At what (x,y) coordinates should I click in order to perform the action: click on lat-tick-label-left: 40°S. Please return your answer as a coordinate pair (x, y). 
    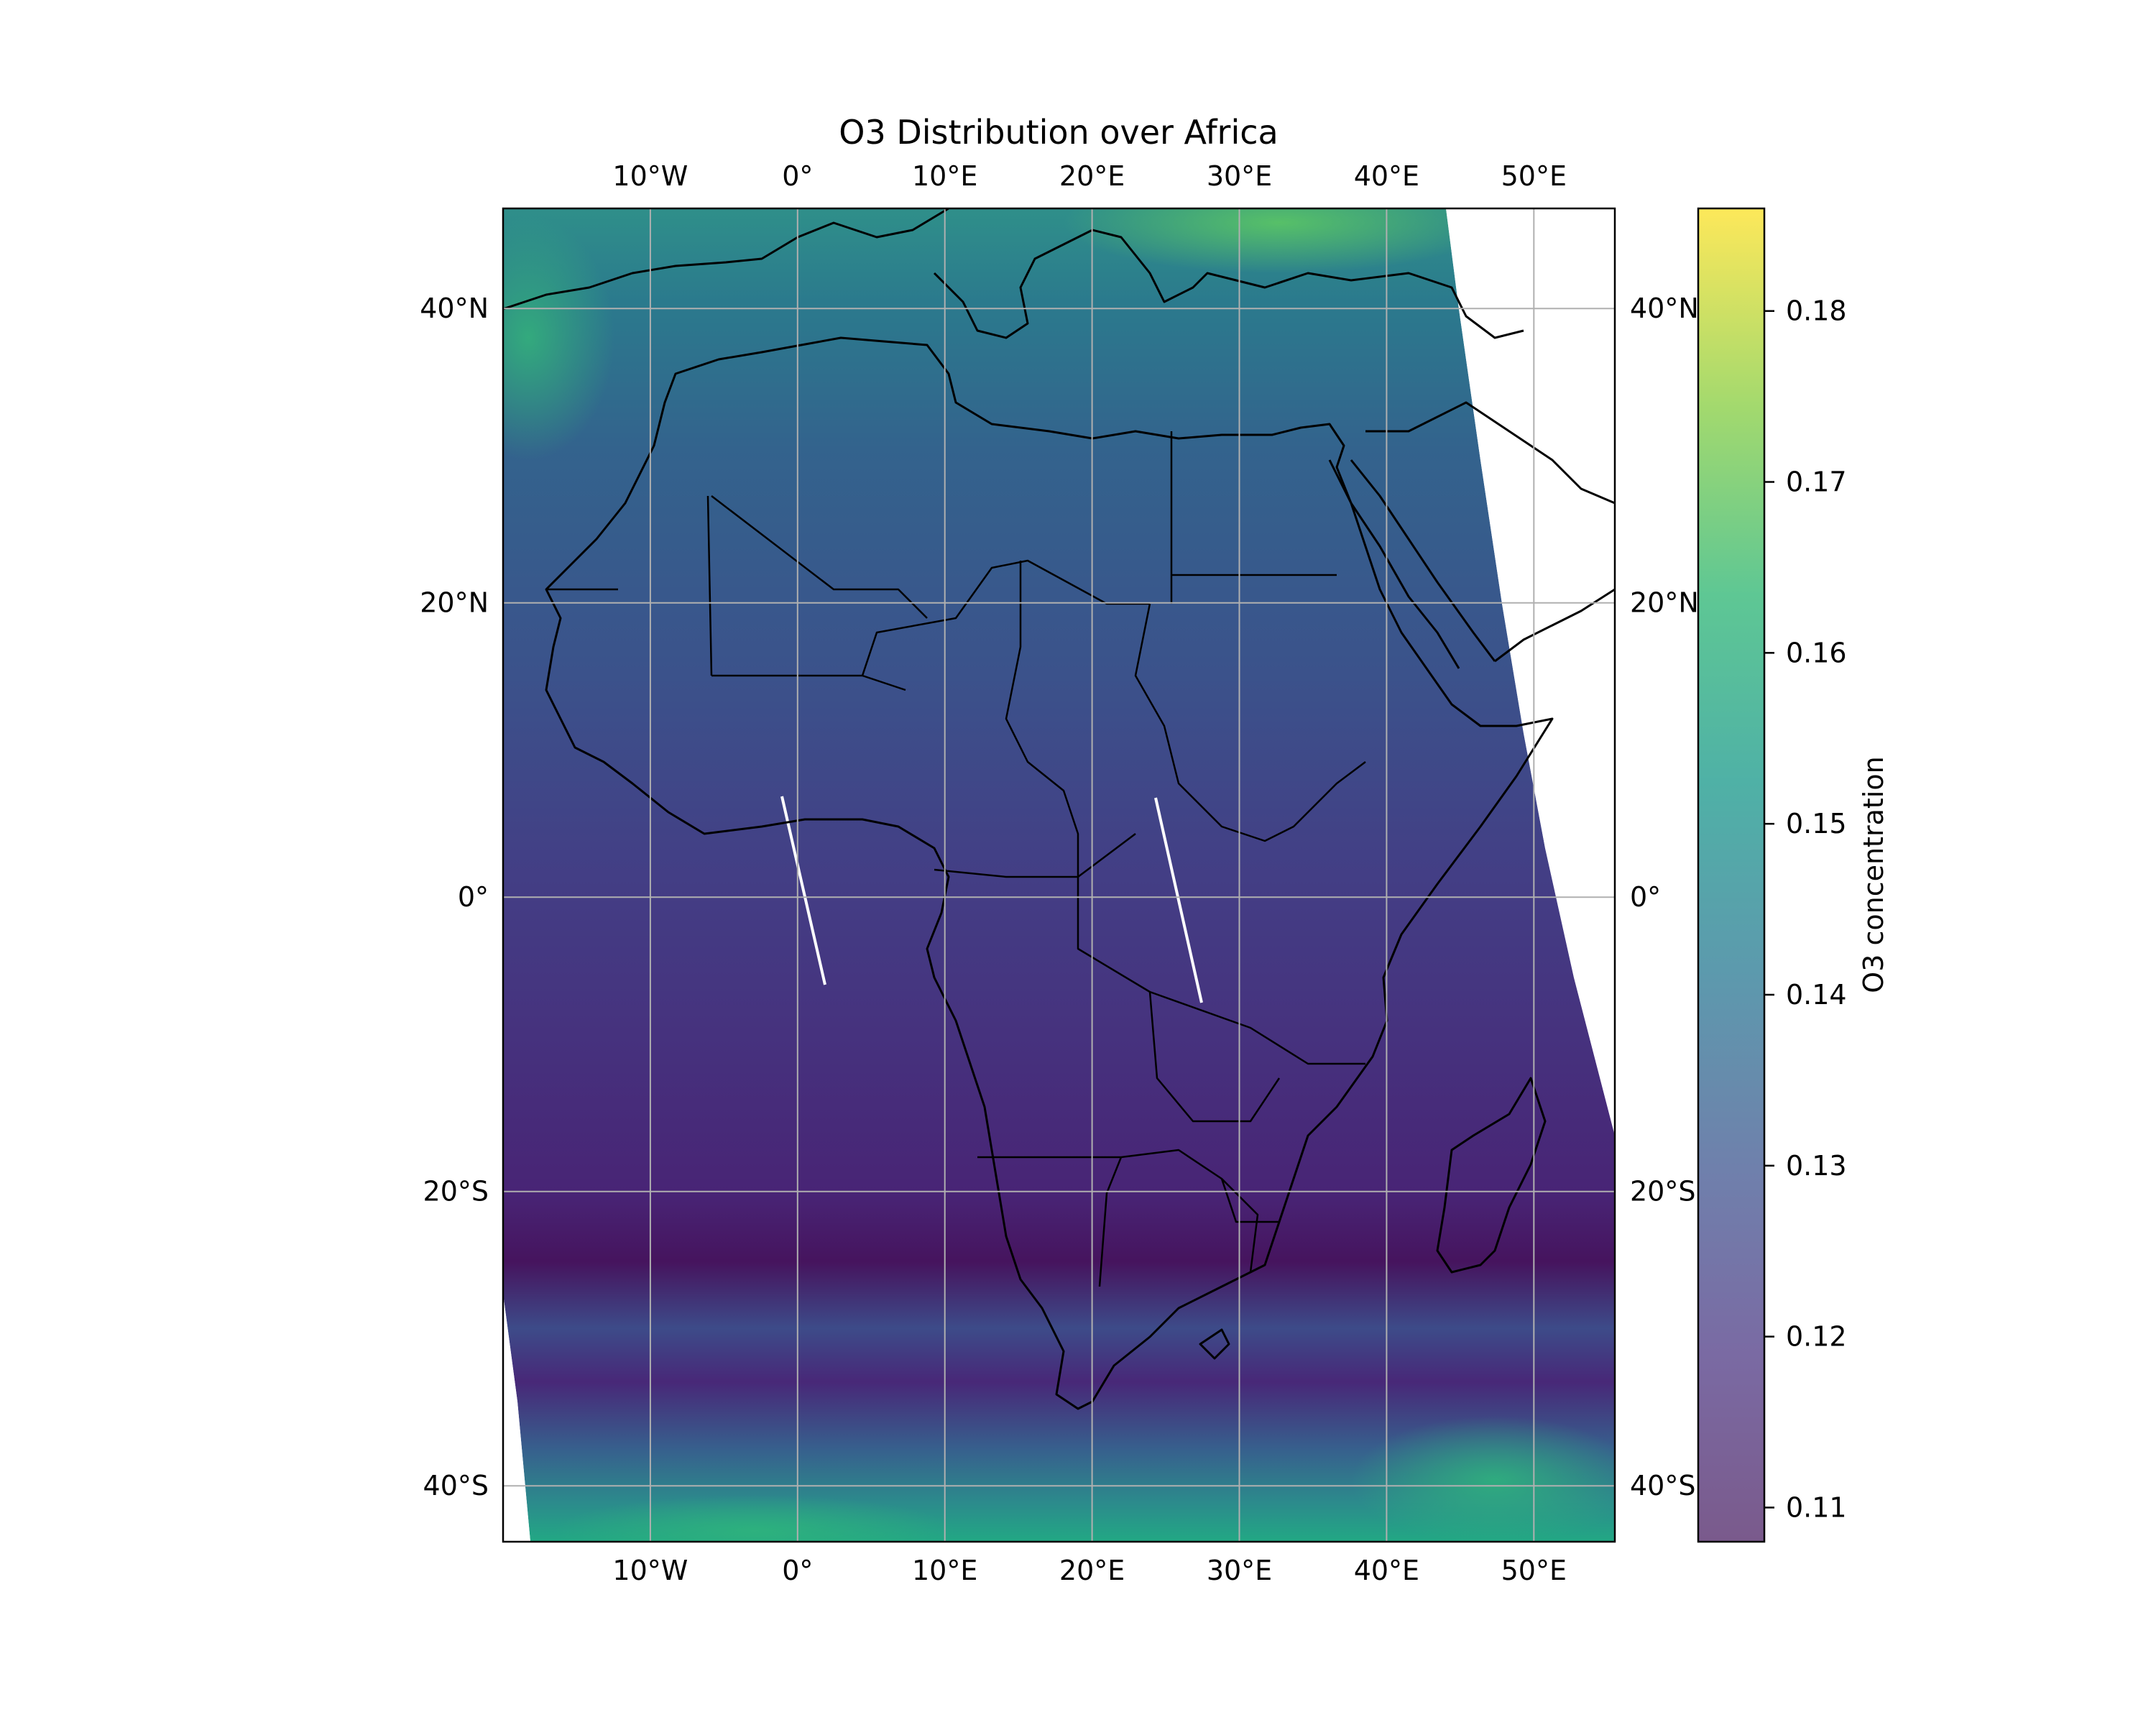
    Looking at the image, I should click on (456, 1485).